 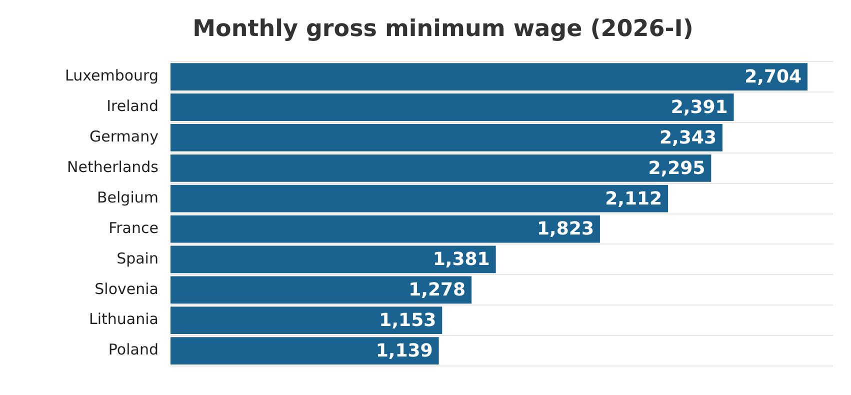 I want to click on y-tick-label: Slovenia, so click(x=126, y=289).